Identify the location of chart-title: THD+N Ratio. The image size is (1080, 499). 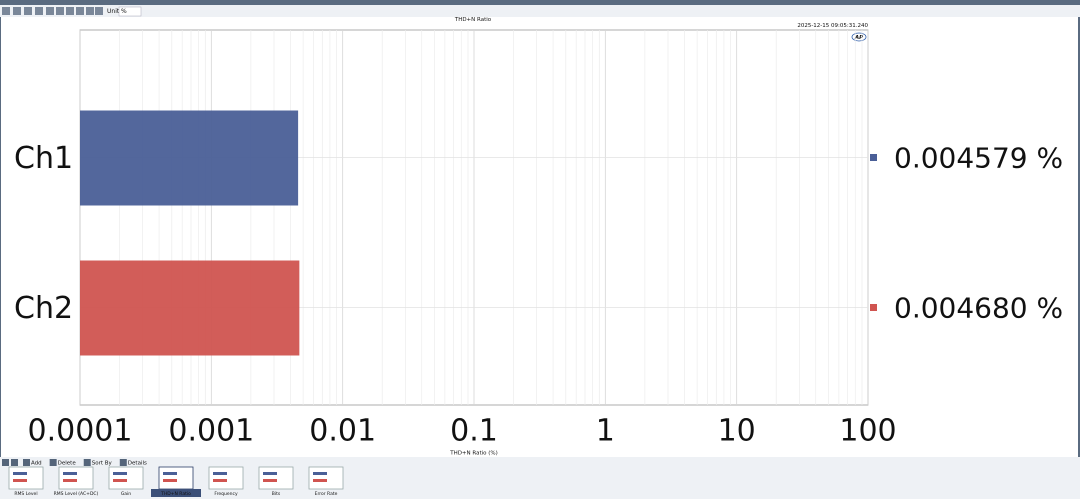
(473, 20).